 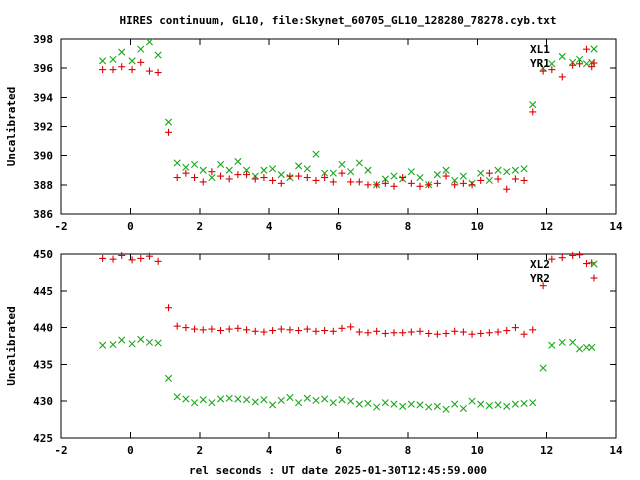 I want to click on y-tick-label: 388, so click(x=43, y=185).